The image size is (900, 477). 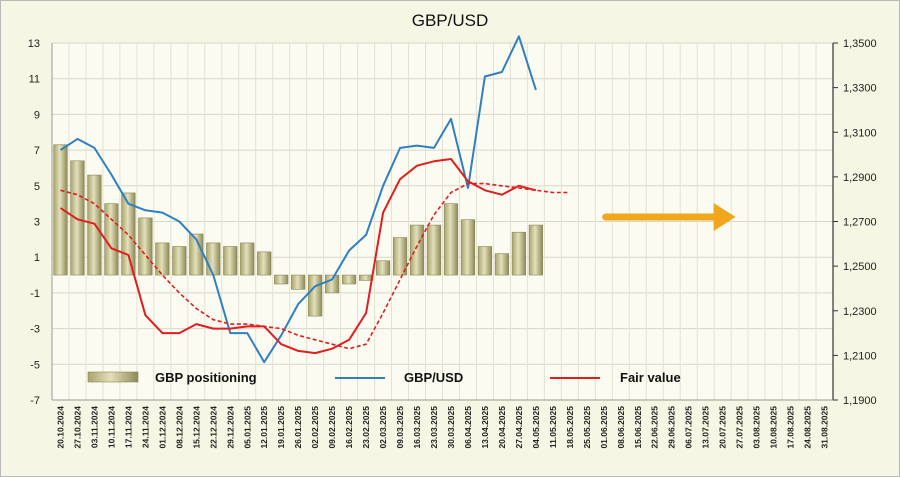 What do you see at coordinates (34, 80) in the screenshot?
I see `y-left-tick-label: 11` at bounding box center [34, 80].